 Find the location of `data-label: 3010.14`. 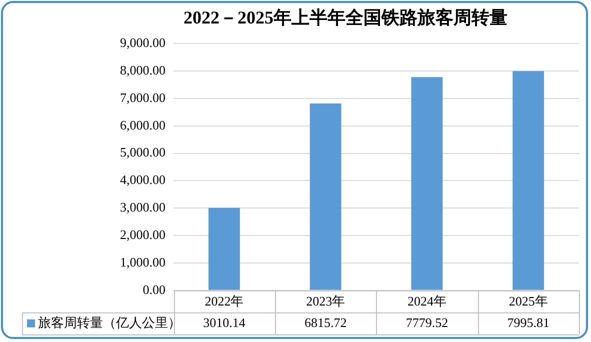

data-label: 3010.14 is located at coordinates (224, 322).